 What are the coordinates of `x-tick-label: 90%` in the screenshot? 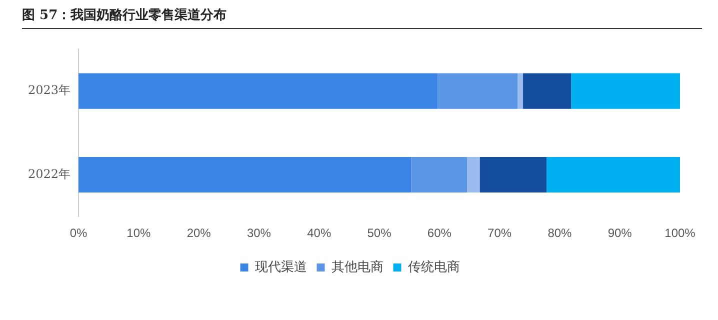 It's located at (620, 233).